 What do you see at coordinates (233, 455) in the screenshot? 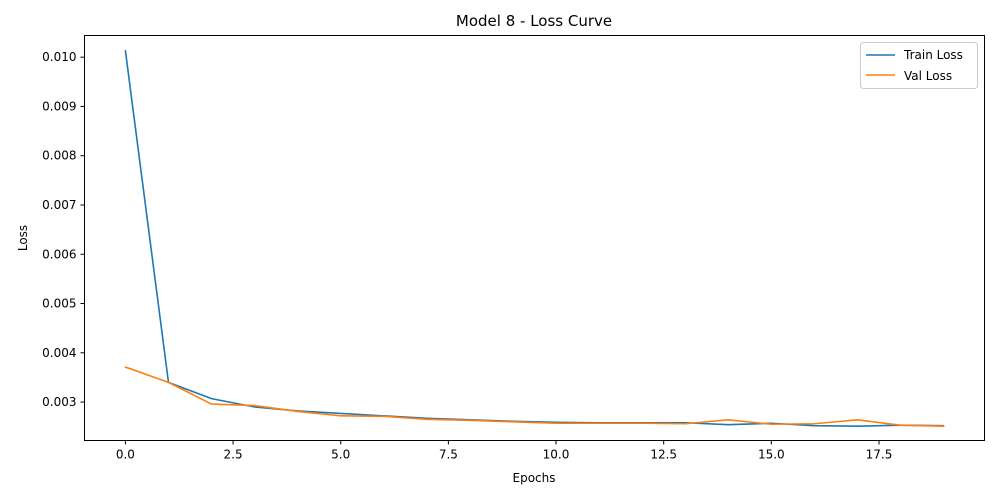
I see `x-tick-label: 2.5` at bounding box center [233, 455].